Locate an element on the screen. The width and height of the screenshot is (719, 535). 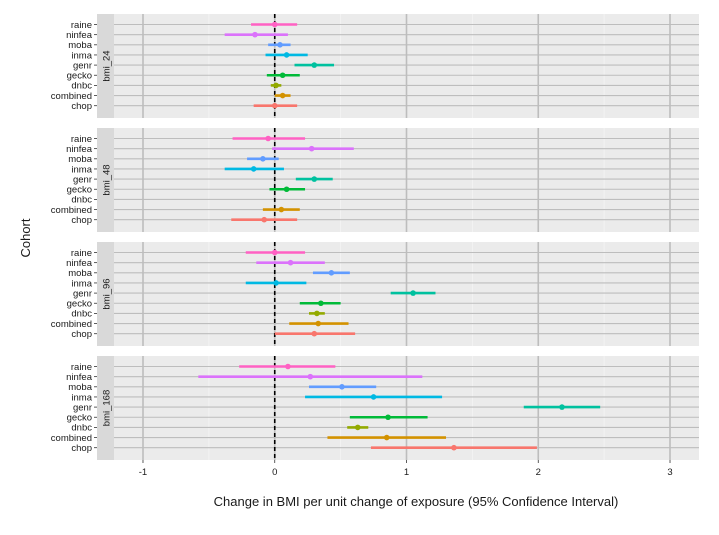
facet-strip-label: bmi_96 is located at coordinates (107, 293).